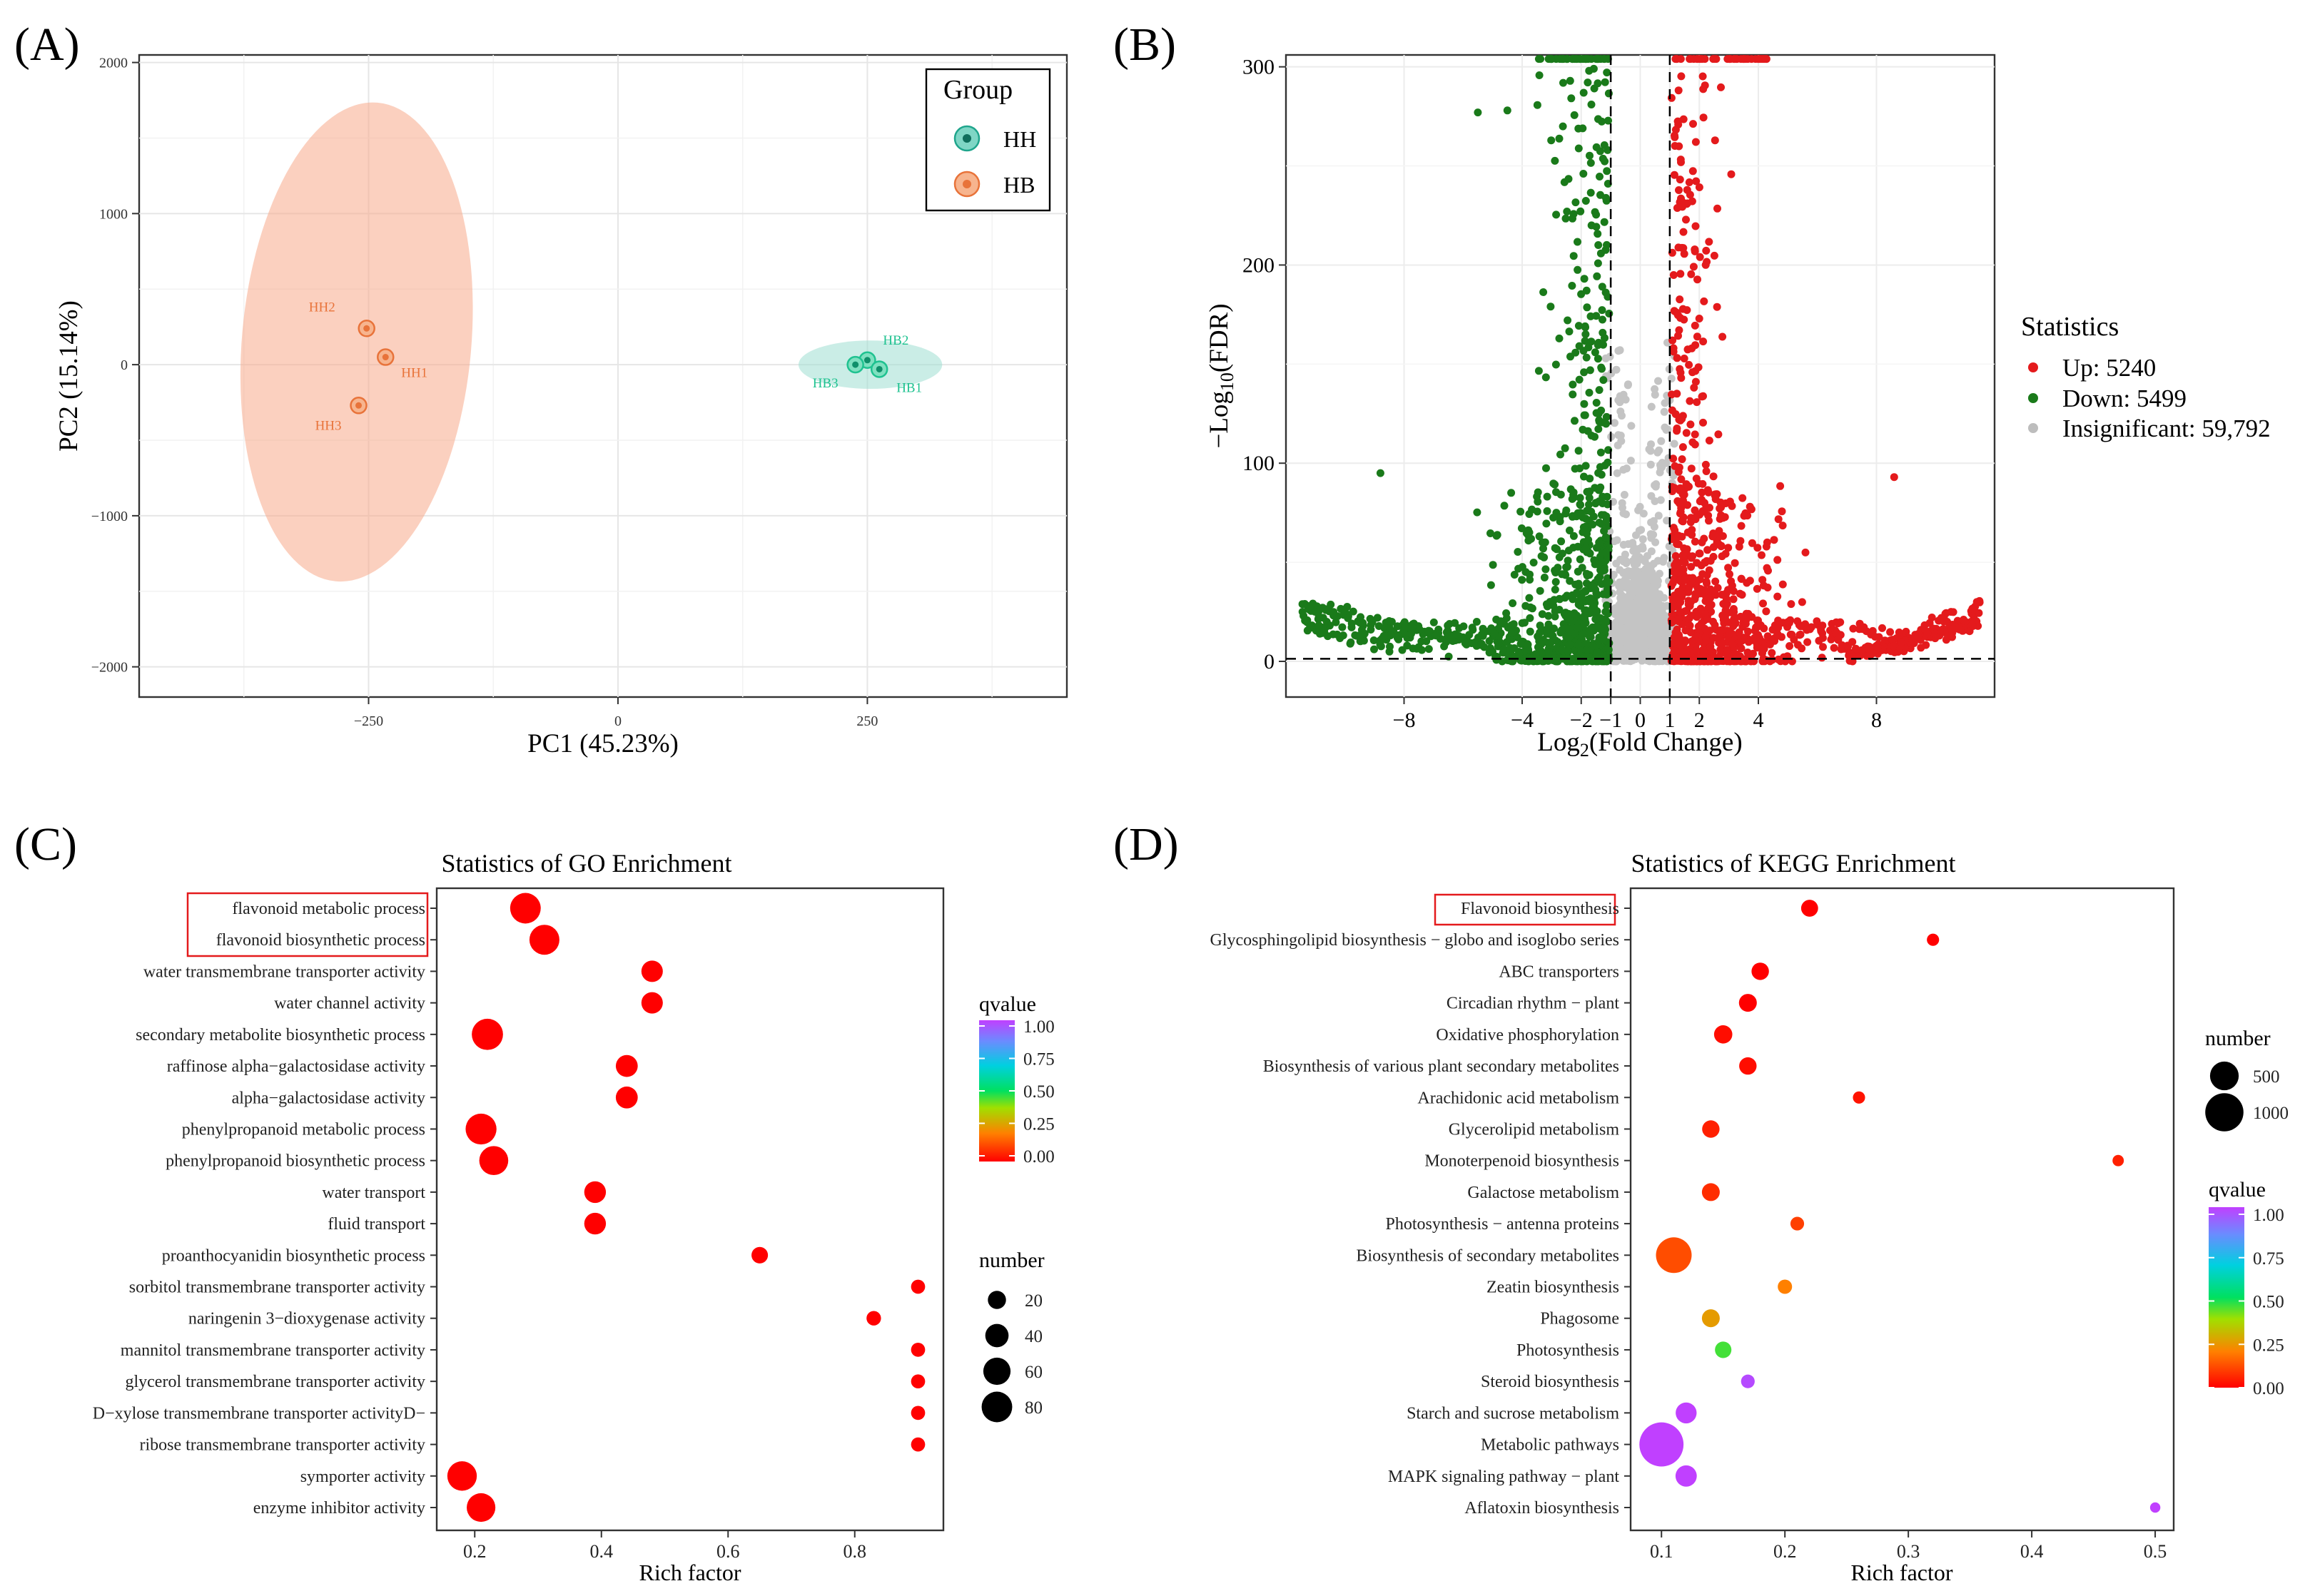 Image resolution: width=2305 pixels, height=1596 pixels. Describe the element at coordinates (1579, 1319) in the screenshot. I see `term-label: Phagosome` at that location.